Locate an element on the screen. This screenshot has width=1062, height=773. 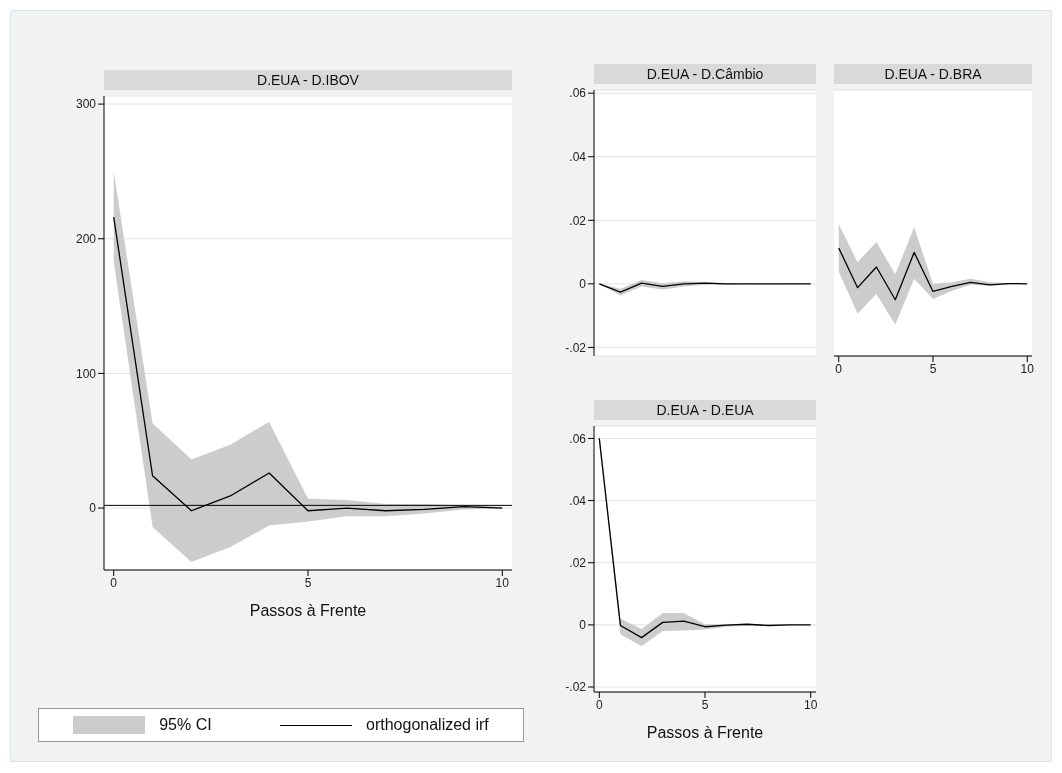
legend-label: orthogonalized irf is located at coordinates (427, 725).